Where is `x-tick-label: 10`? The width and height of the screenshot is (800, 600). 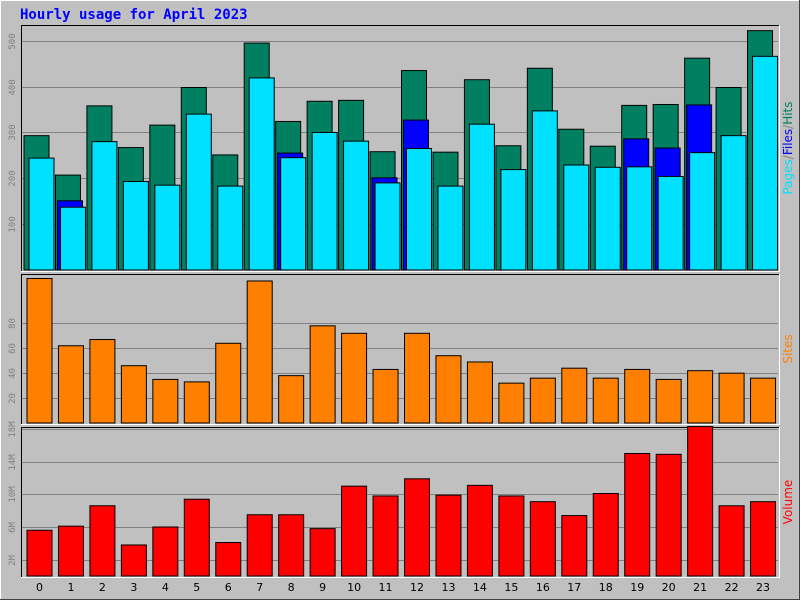
x-tick-label: 10 is located at coordinates (354, 587).